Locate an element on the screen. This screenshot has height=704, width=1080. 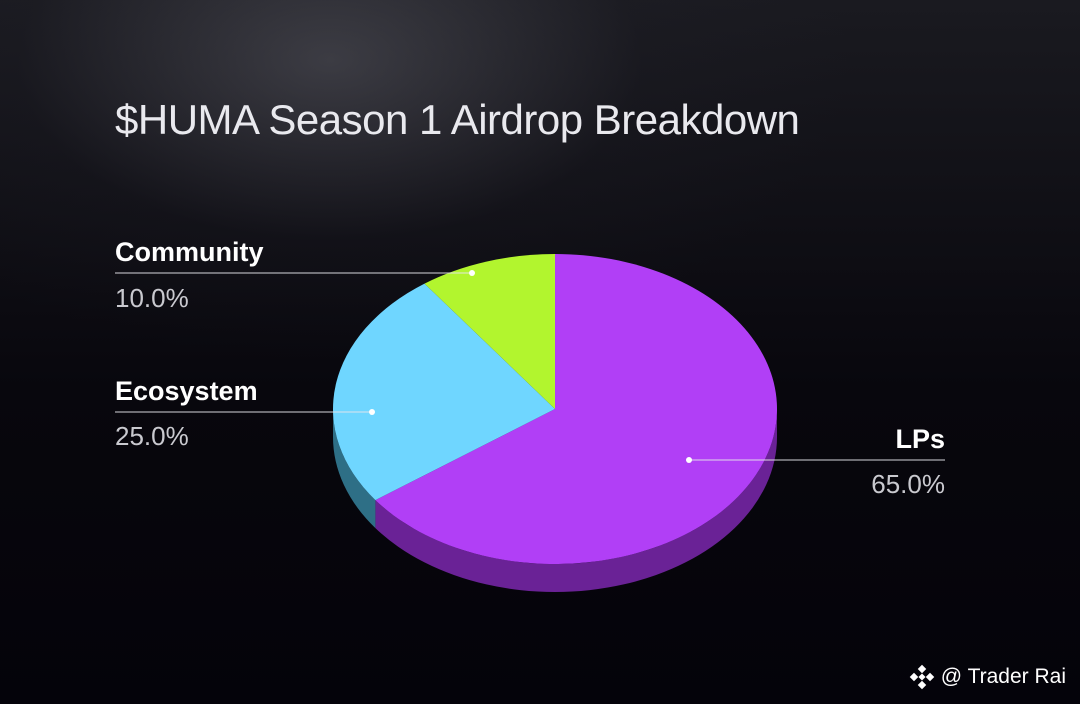
slice-value-community: 10.0% is located at coordinates (152, 298).